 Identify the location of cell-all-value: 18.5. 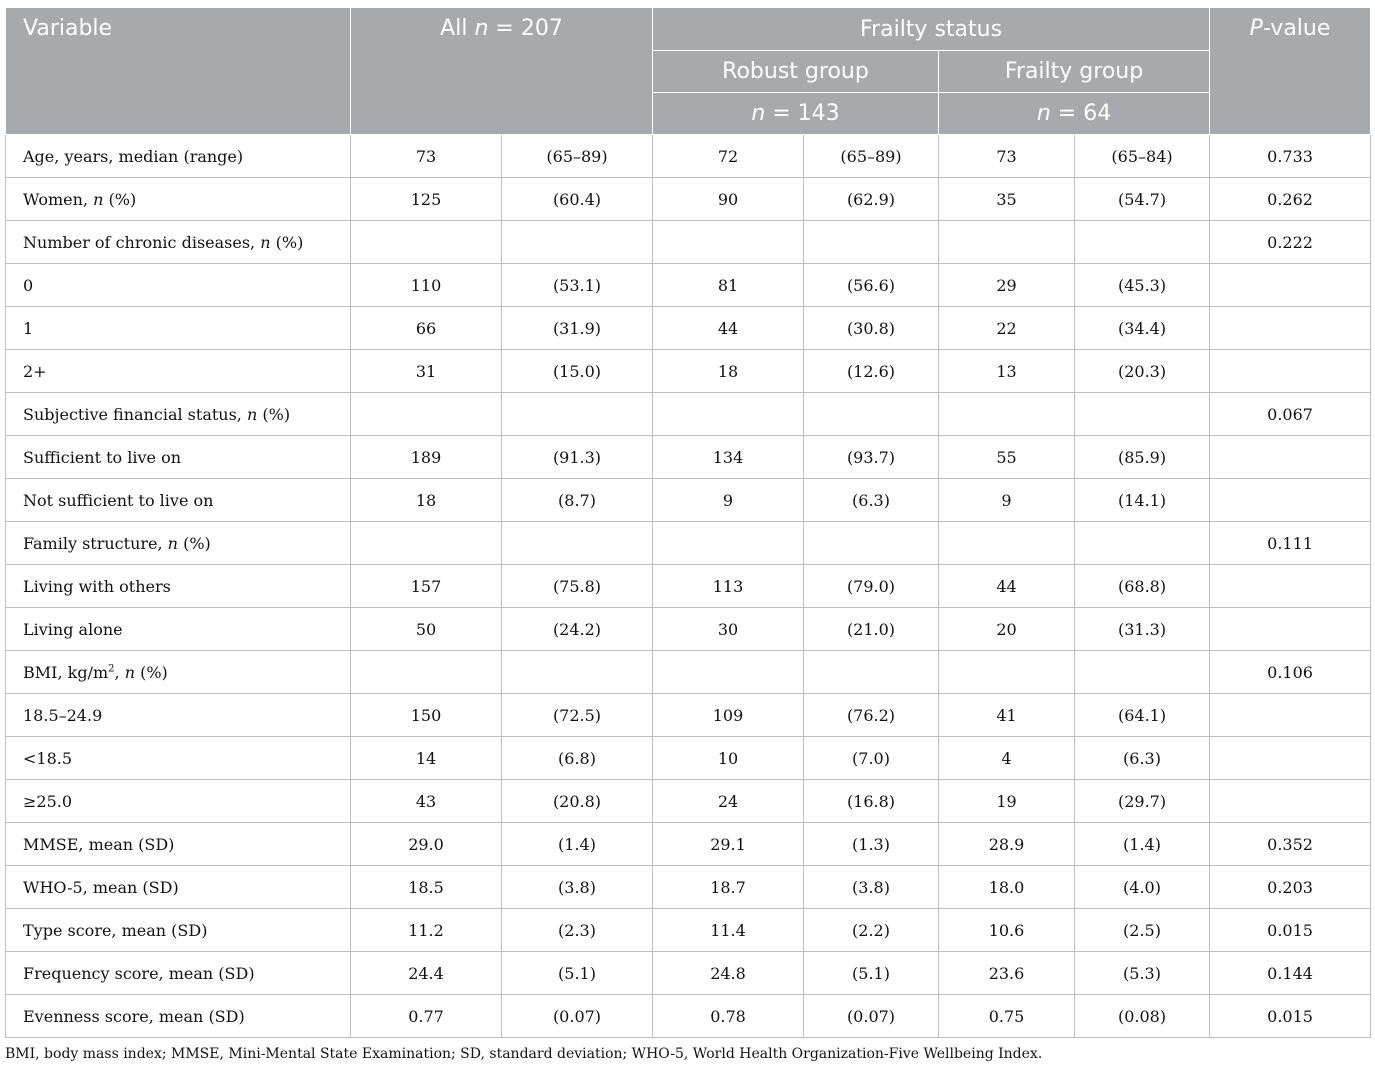
(426, 887).